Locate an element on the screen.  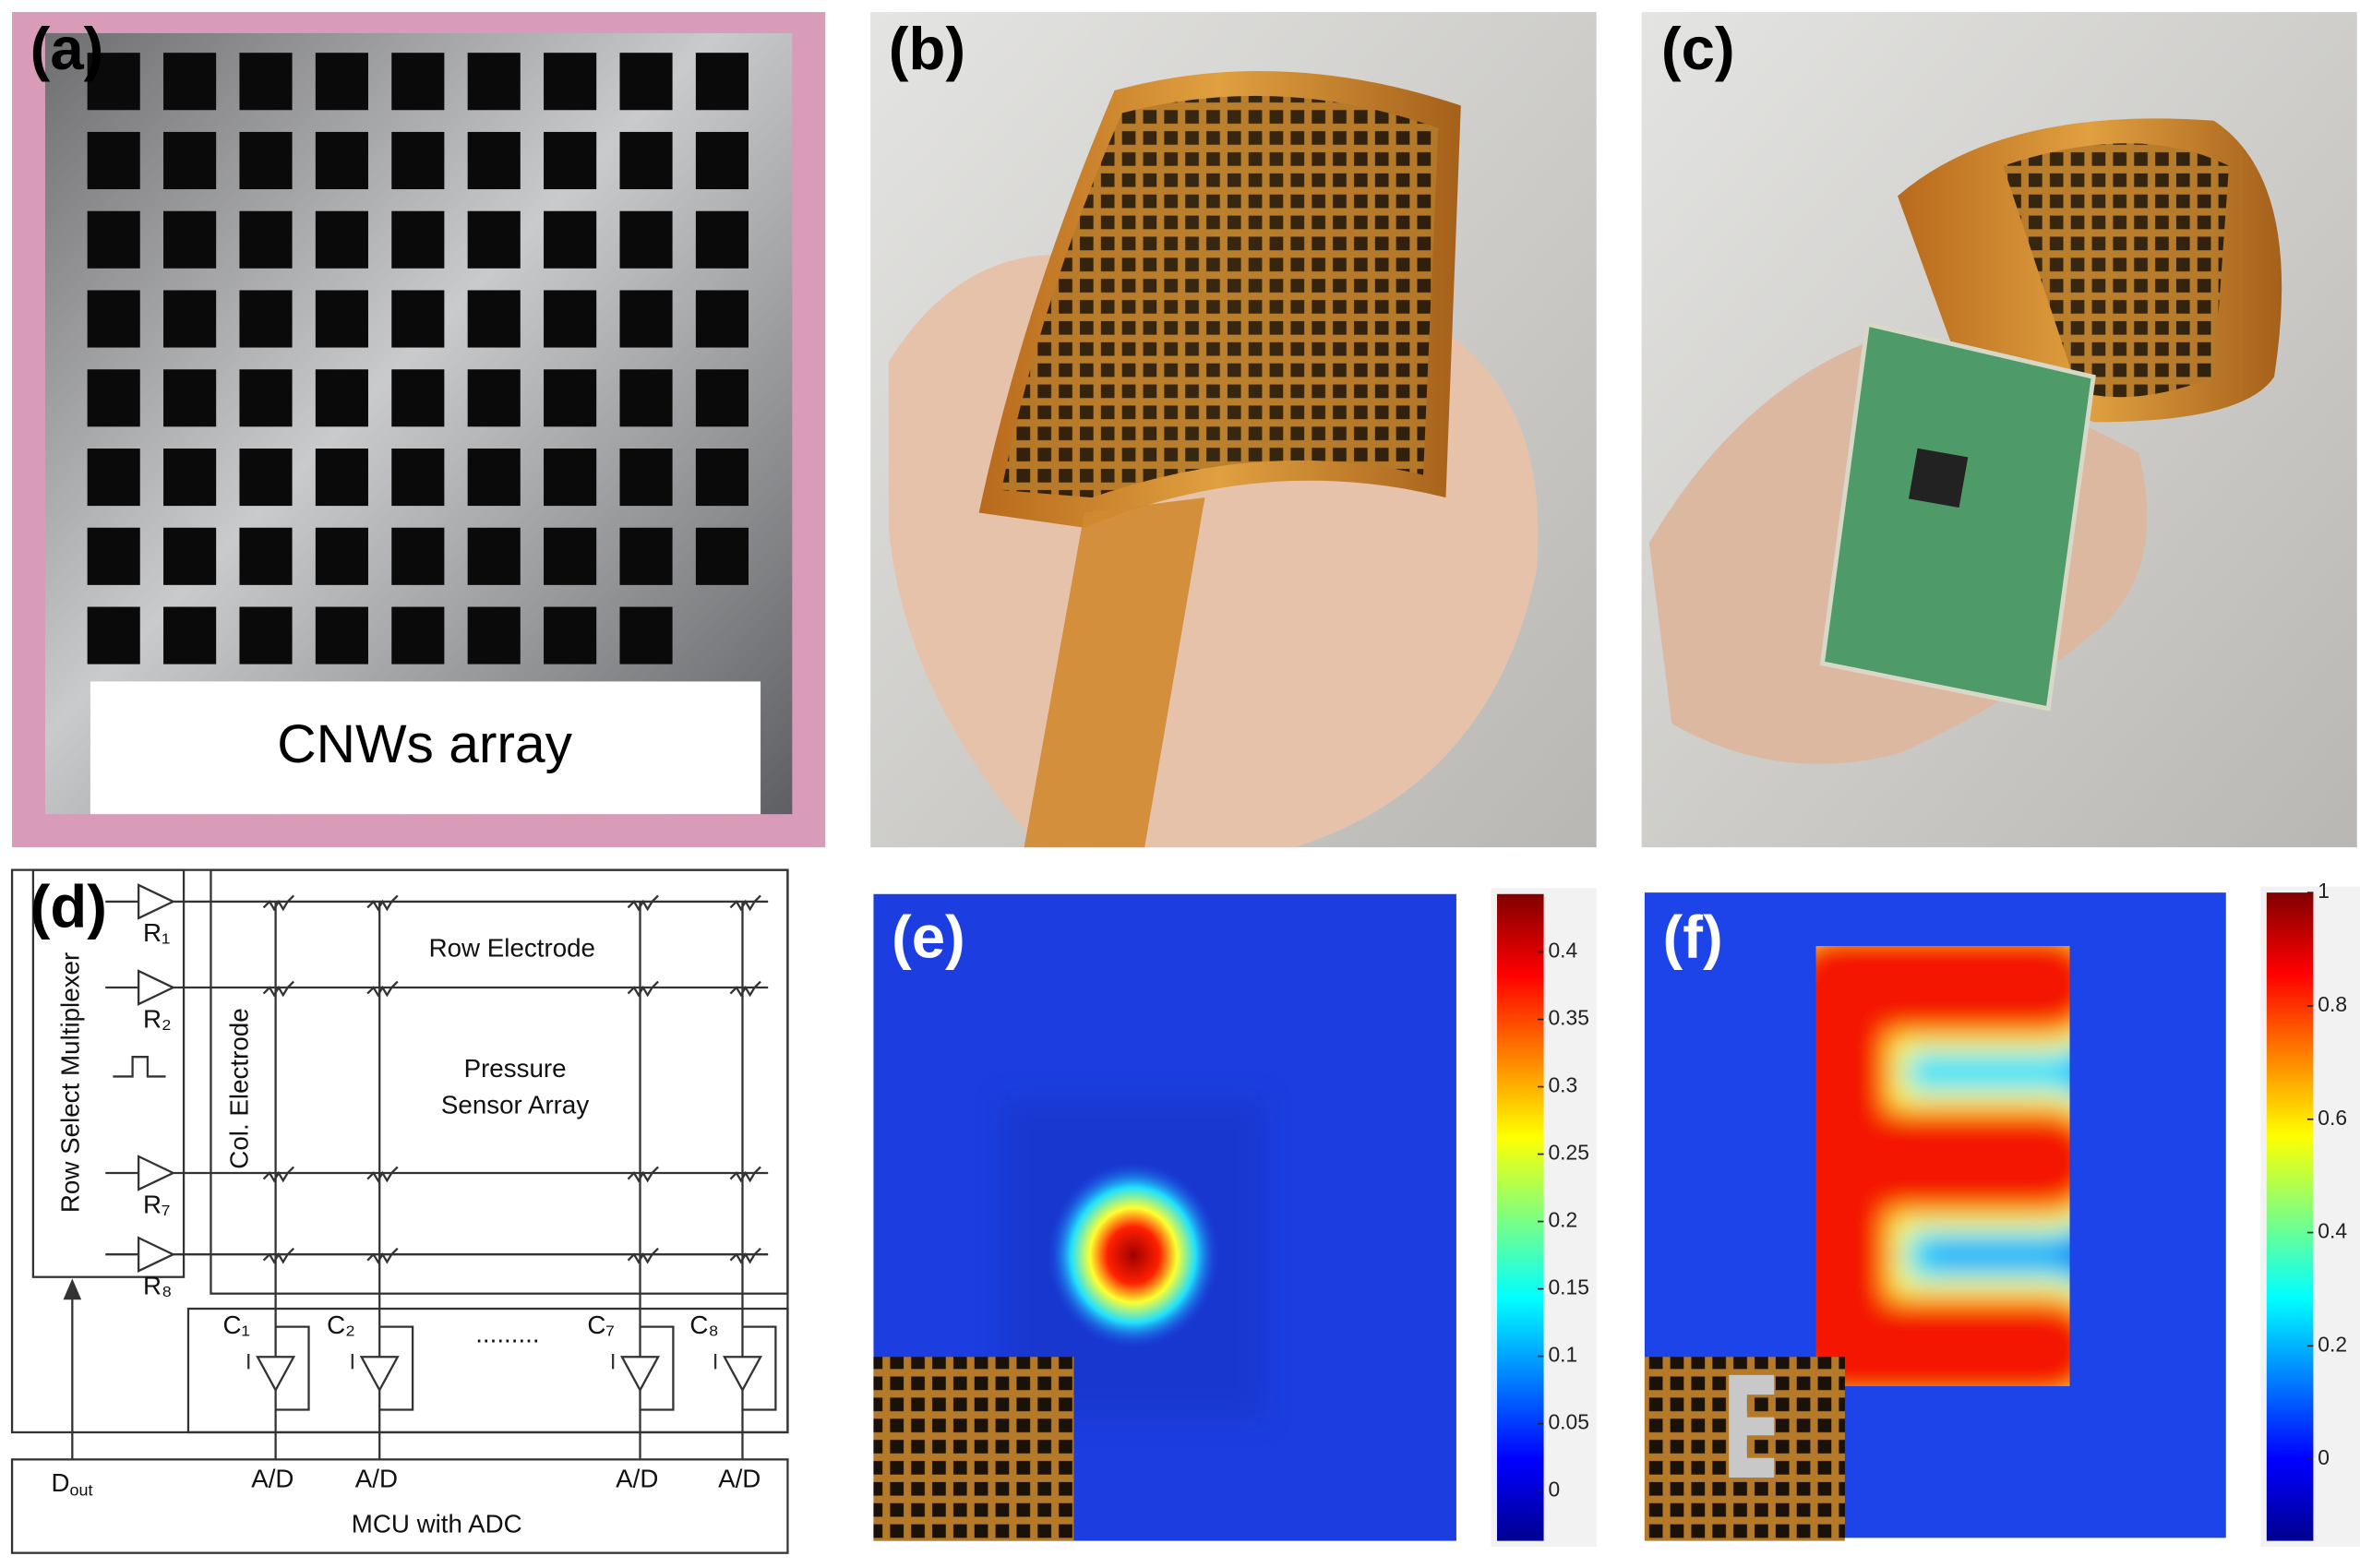
row-label: R₁ is located at coordinates (156, 933).